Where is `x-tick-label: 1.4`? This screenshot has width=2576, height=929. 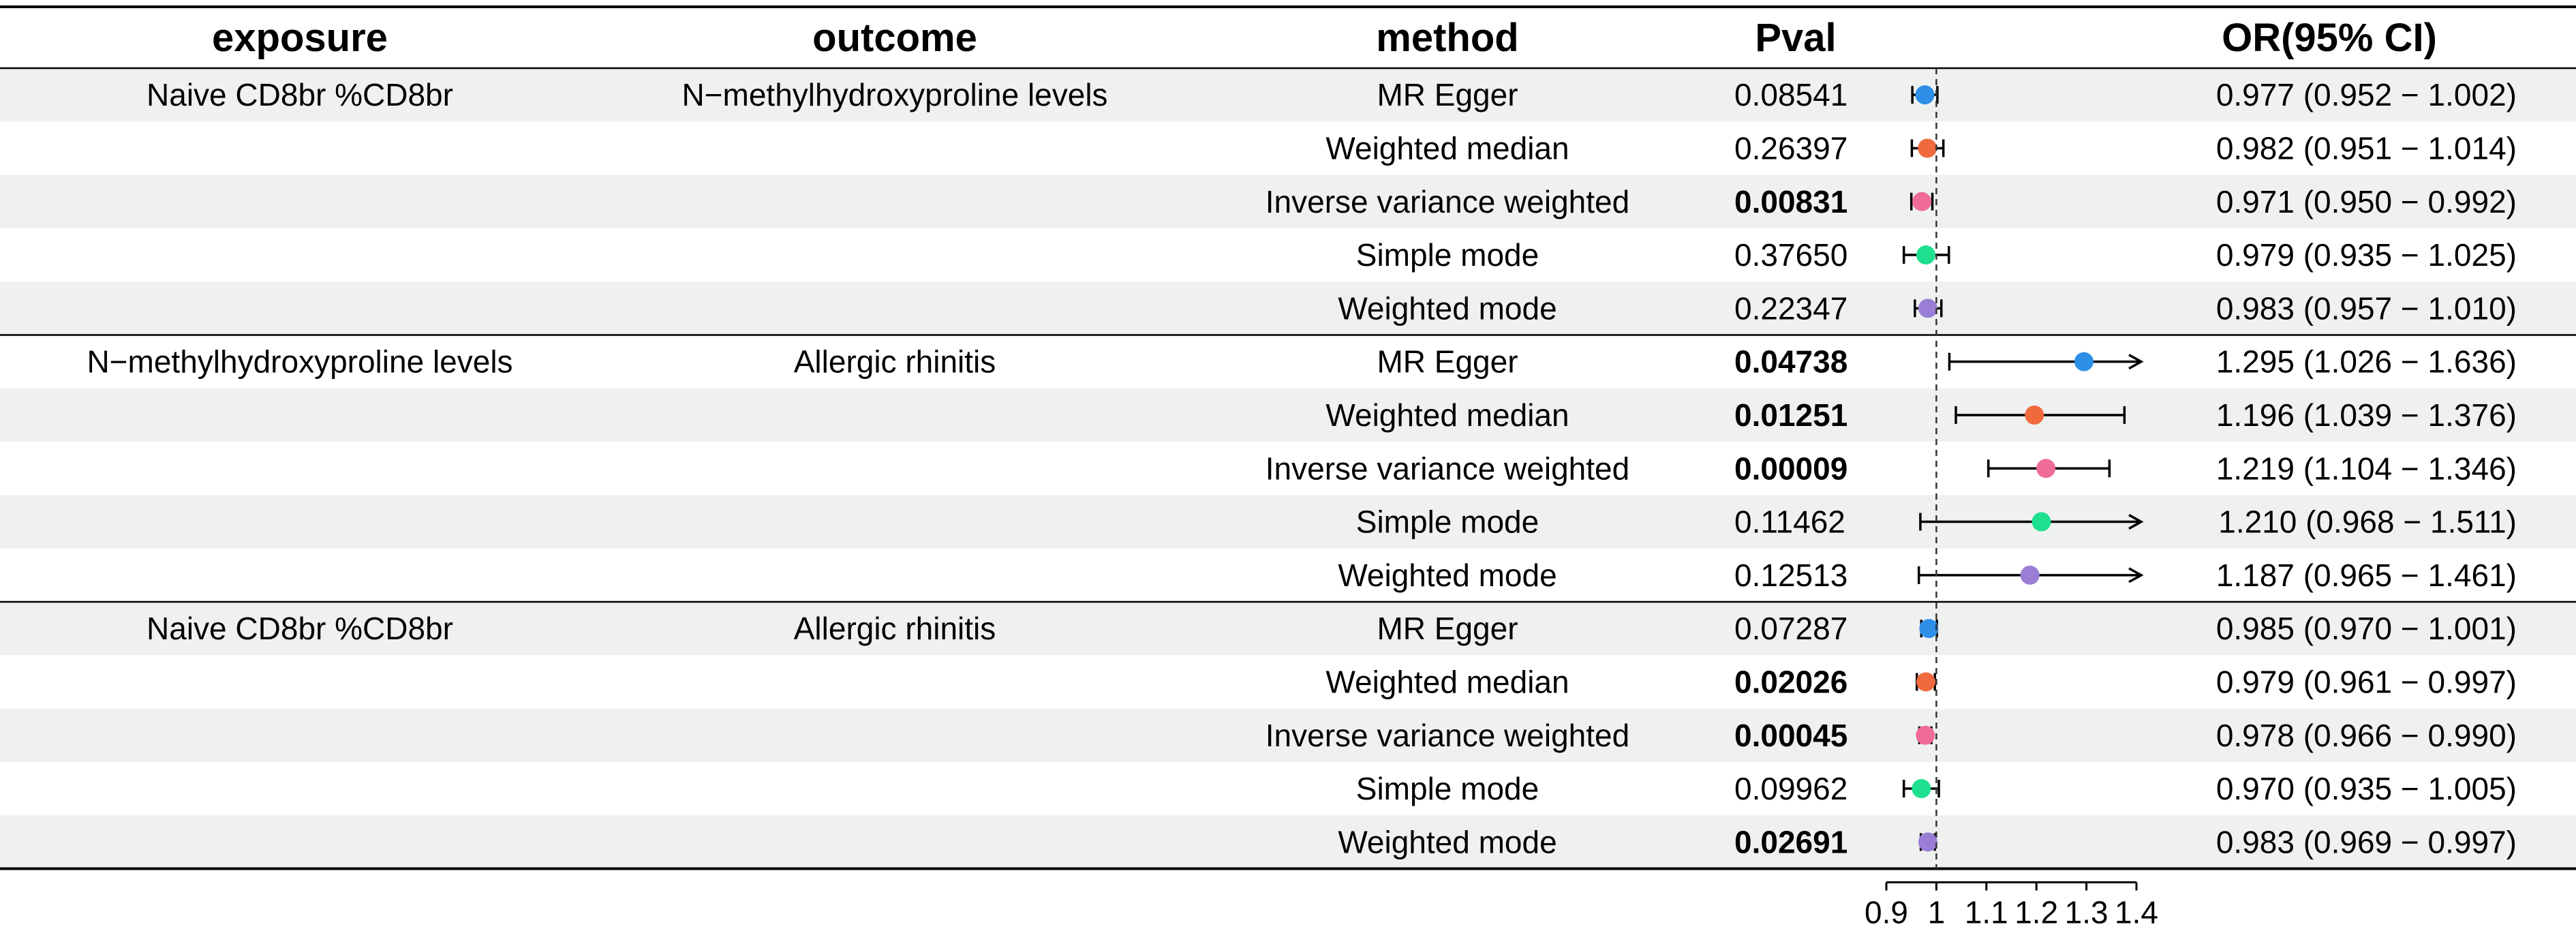
x-tick-label: 1.4 is located at coordinates (2136, 912).